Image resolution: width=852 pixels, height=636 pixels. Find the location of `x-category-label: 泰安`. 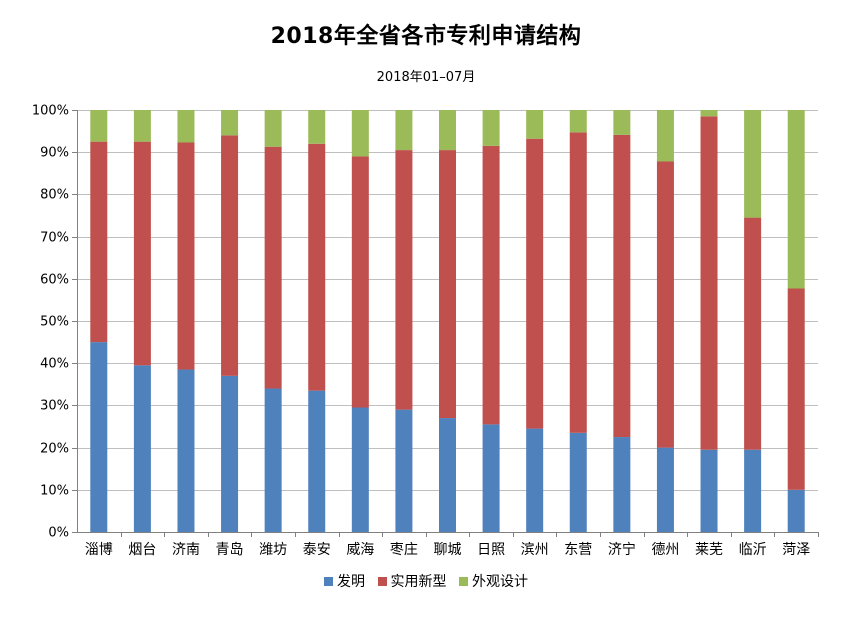

x-category-label: 泰安 is located at coordinates (317, 550).